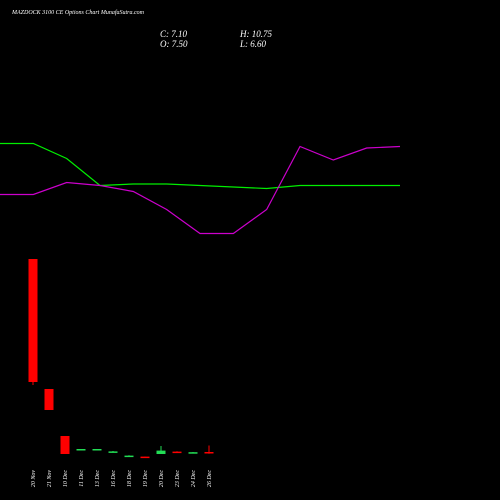 The height and width of the screenshot is (500, 500). What do you see at coordinates (193, 478) in the screenshot?
I see `x-tick-label: 24 Dec` at bounding box center [193, 478].